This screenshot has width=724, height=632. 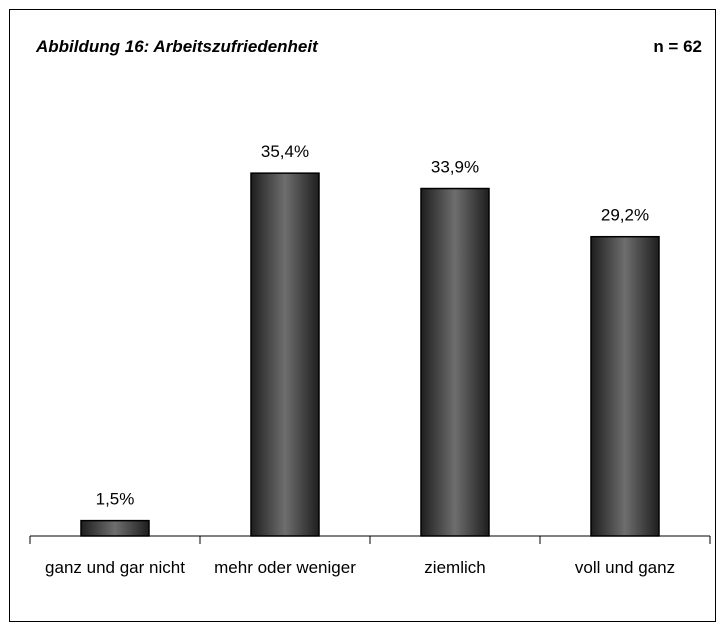 What do you see at coordinates (625, 215) in the screenshot?
I see `value-label: 29,2%` at bounding box center [625, 215].